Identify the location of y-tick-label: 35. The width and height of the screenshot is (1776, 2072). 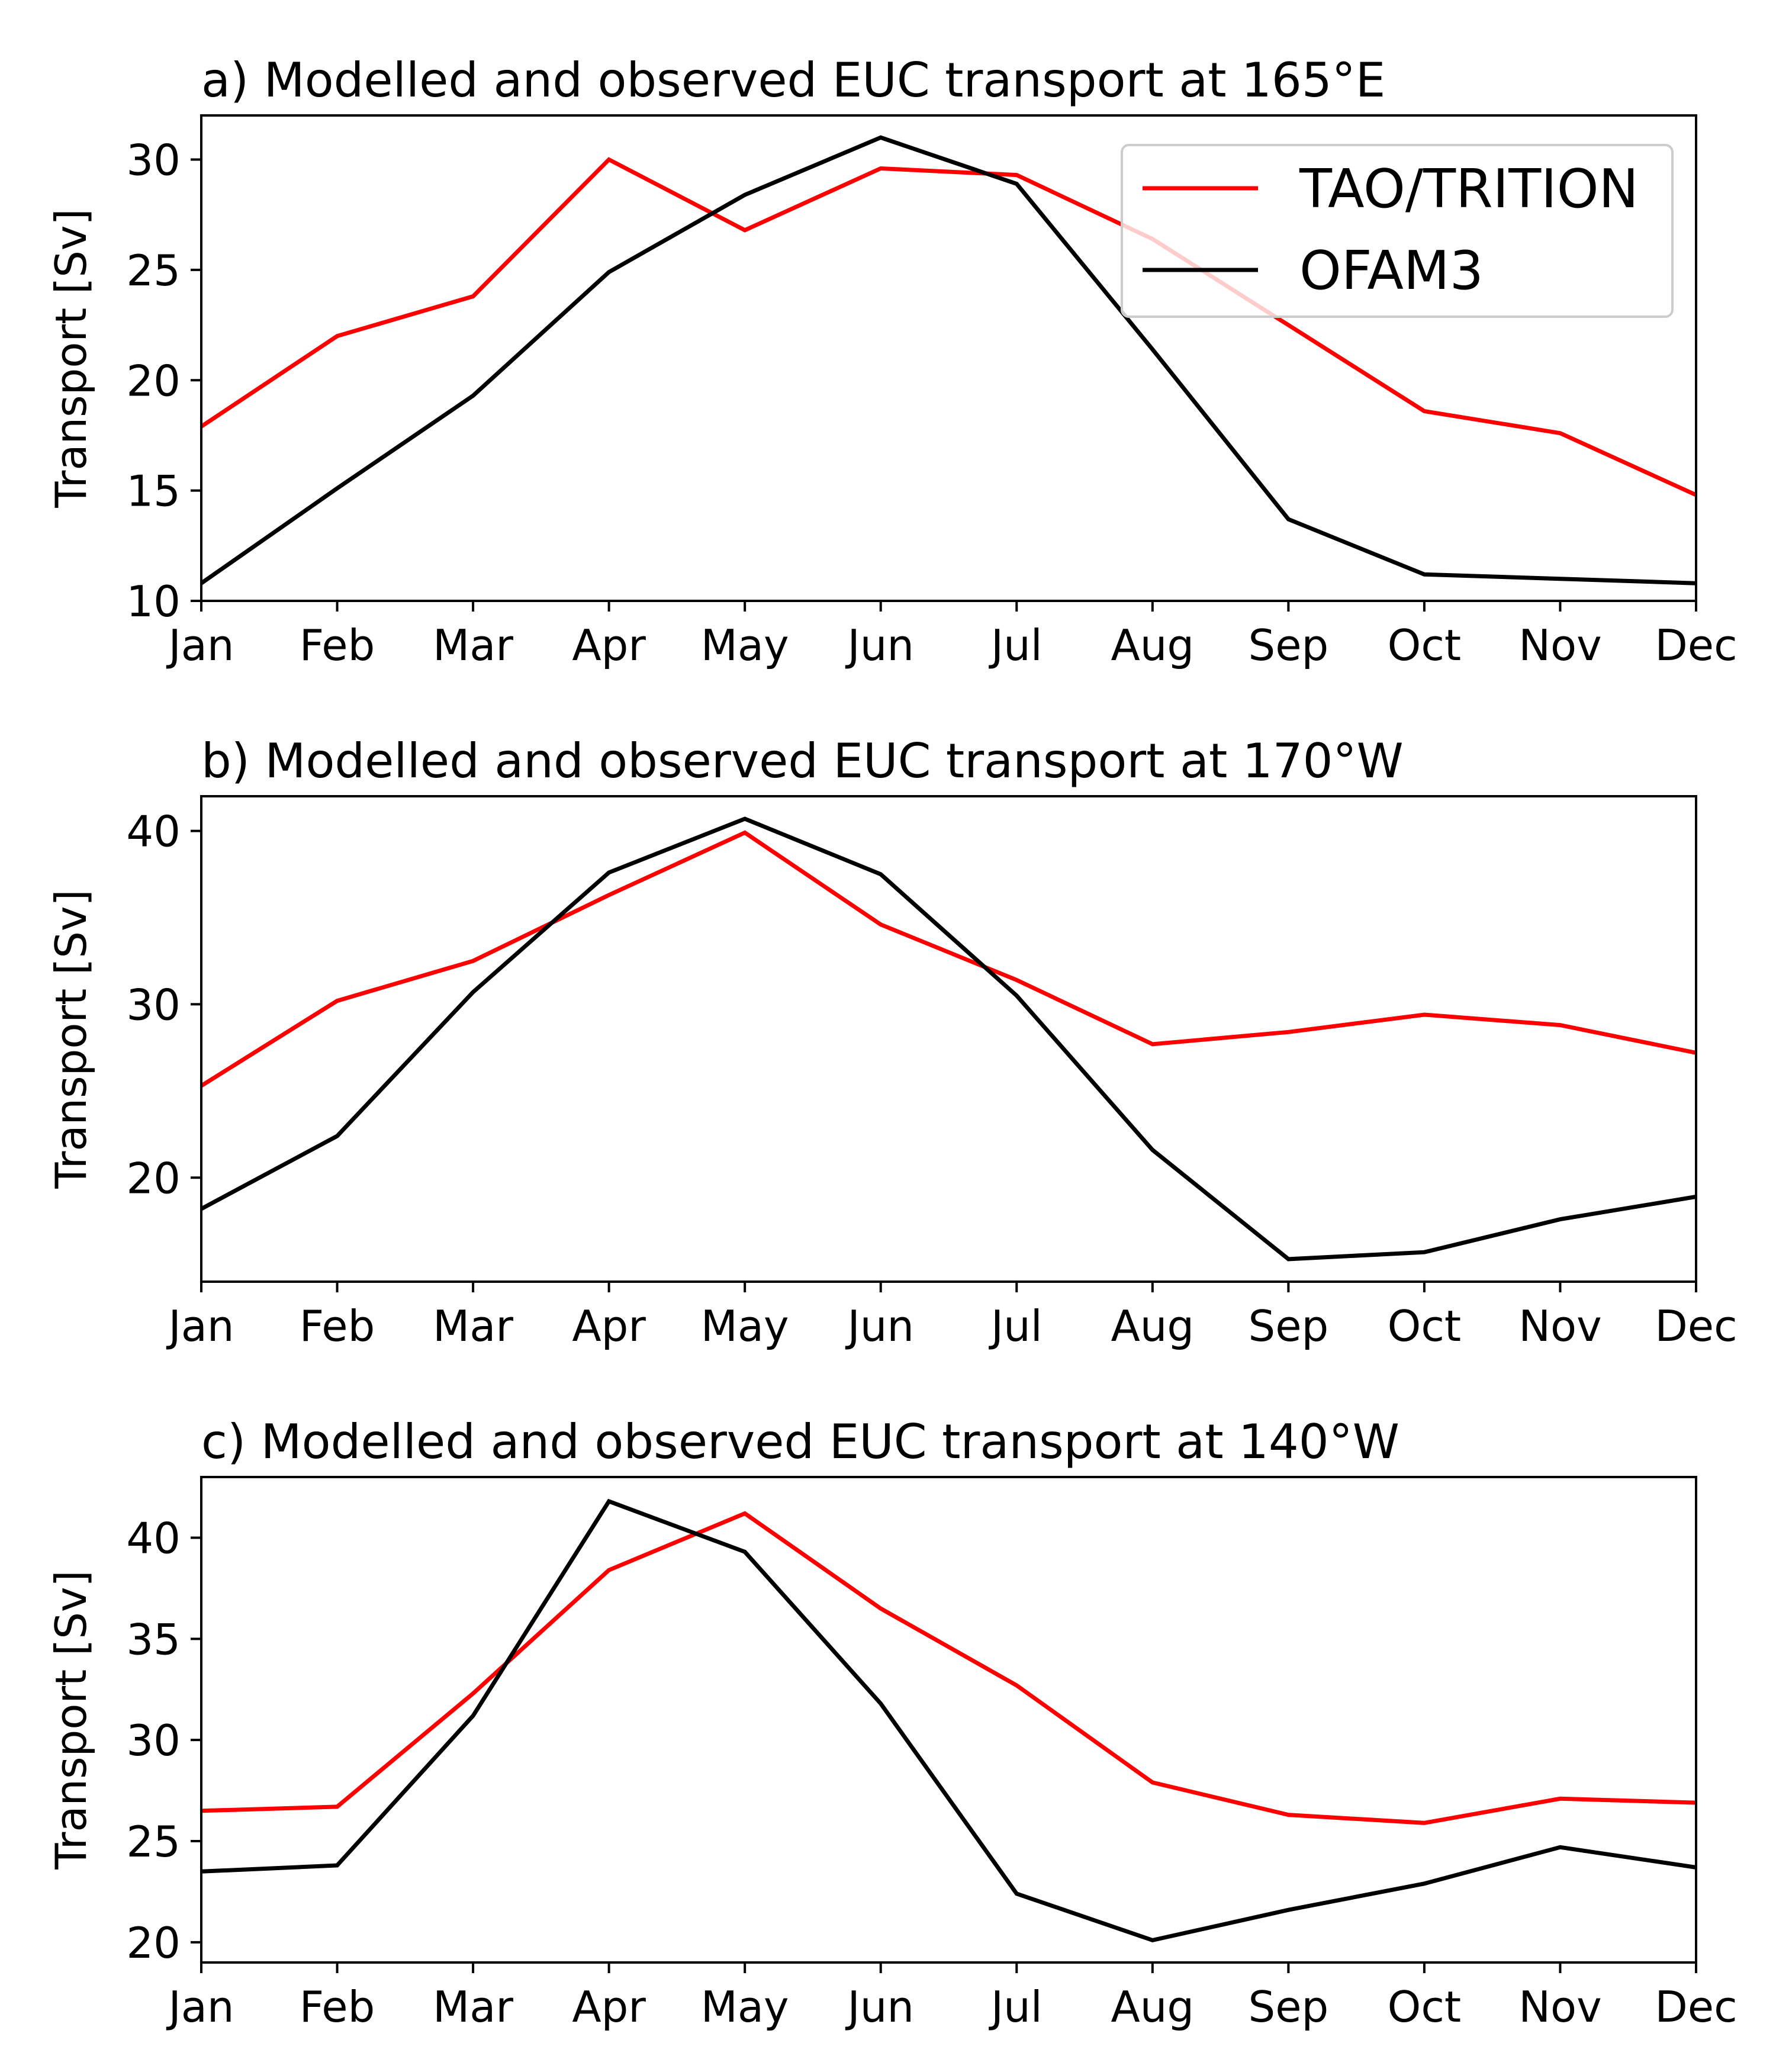
(153, 1639).